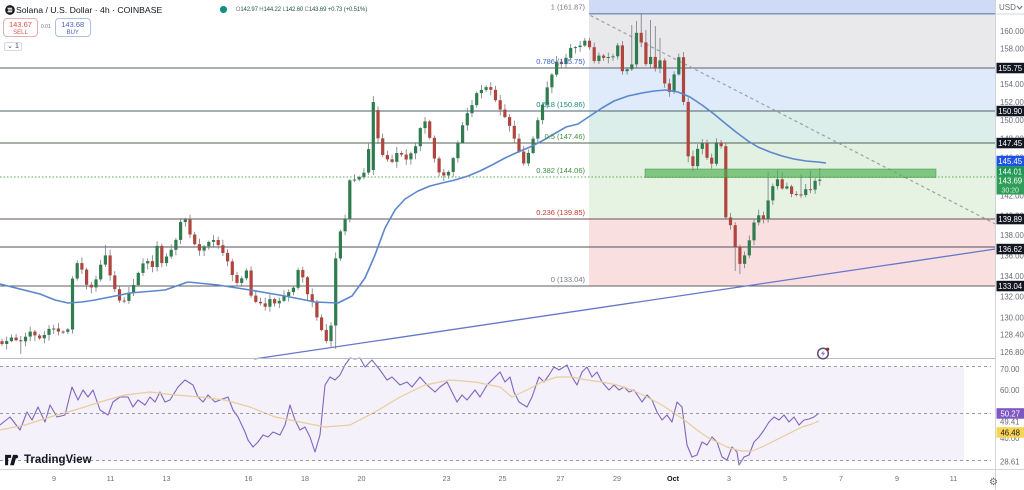 The image size is (1024, 490). Describe the element at coordinates (1012, 352) in the screenshot. I see `svg-text: 126.80` at that location.